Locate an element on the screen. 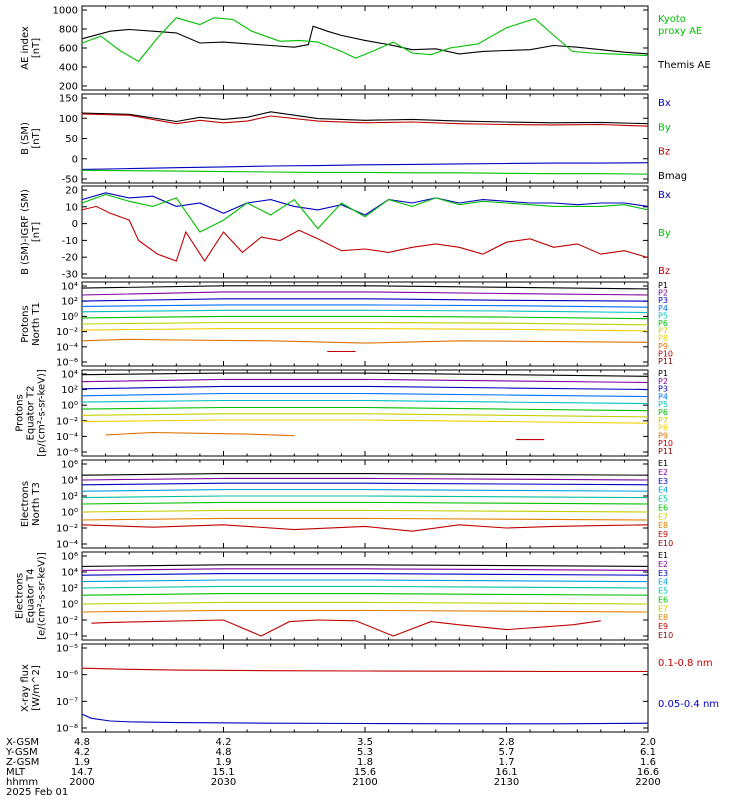 The image size is (750, 800). xray-ytick-label: 10⁻⁷ is located at coordinates (67, 702).